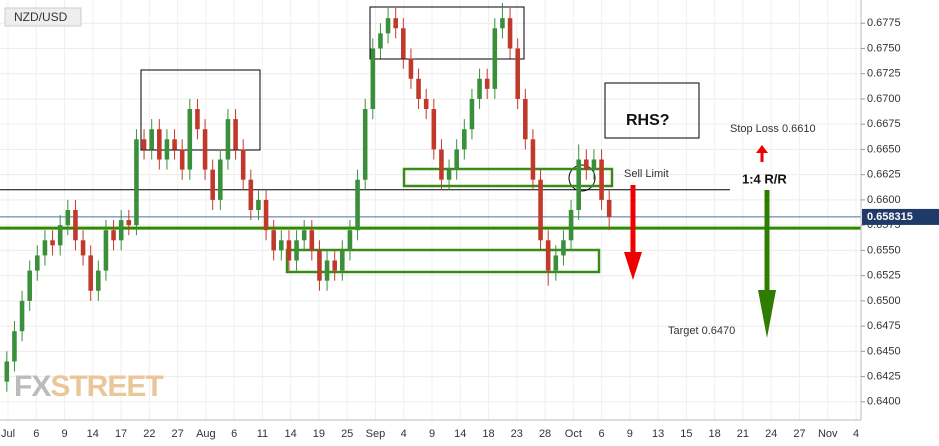 Image resolution: width=939 pixels, height=446 pixels. Describe the element at coordinates (447, 33) in the screenshot. I see `box` at that location.